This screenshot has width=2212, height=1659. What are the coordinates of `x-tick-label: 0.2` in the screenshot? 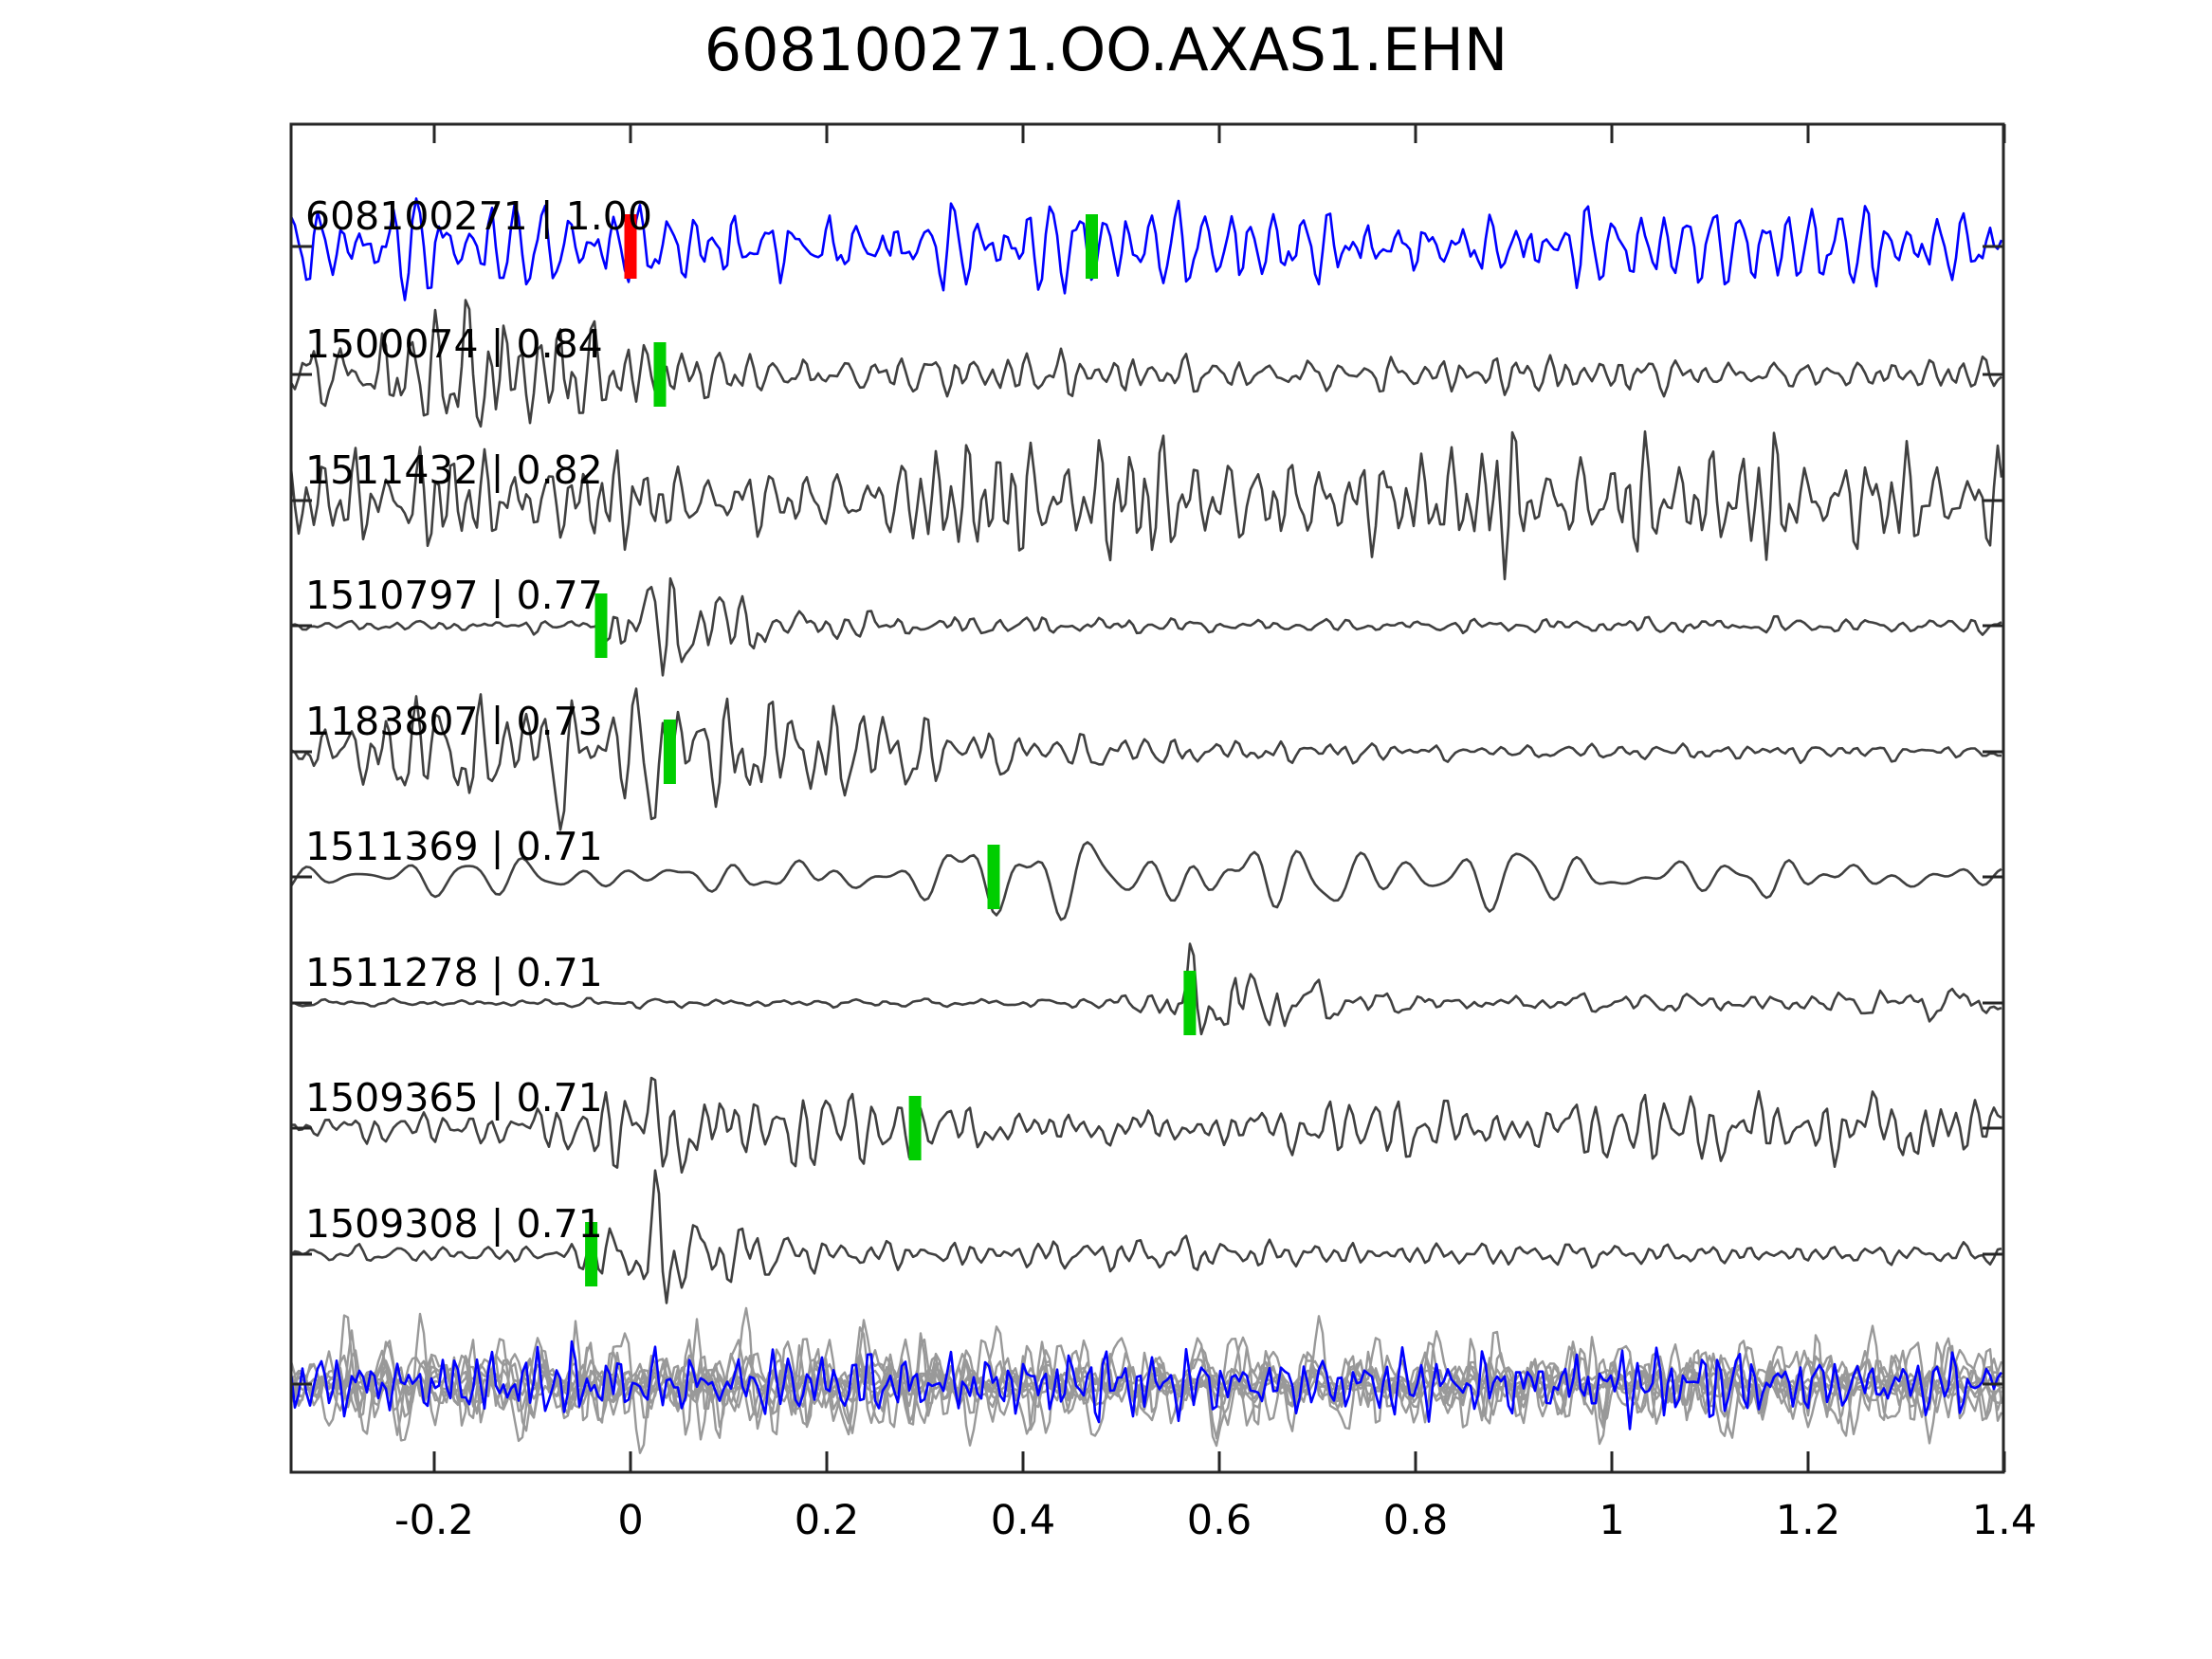 It's located at (827, 1520).